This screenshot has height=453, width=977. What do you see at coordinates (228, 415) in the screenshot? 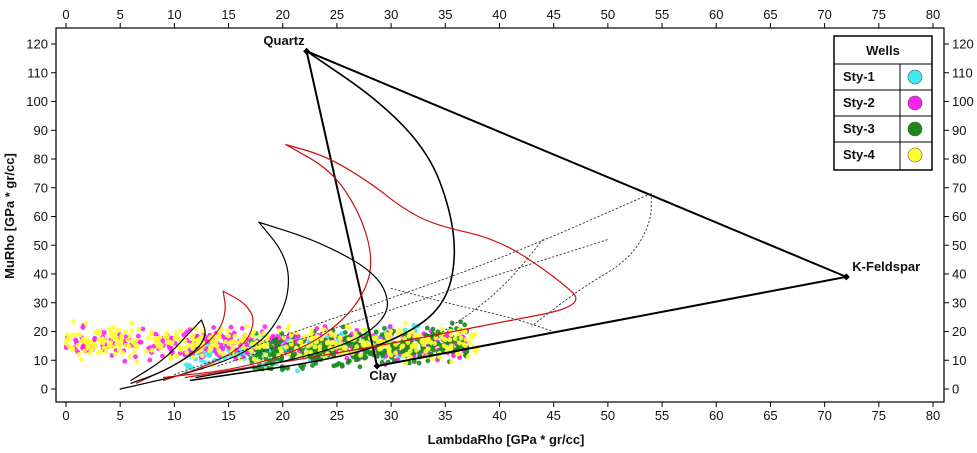
I see `x-tick-label: 15` at bounding box center [228, 415].